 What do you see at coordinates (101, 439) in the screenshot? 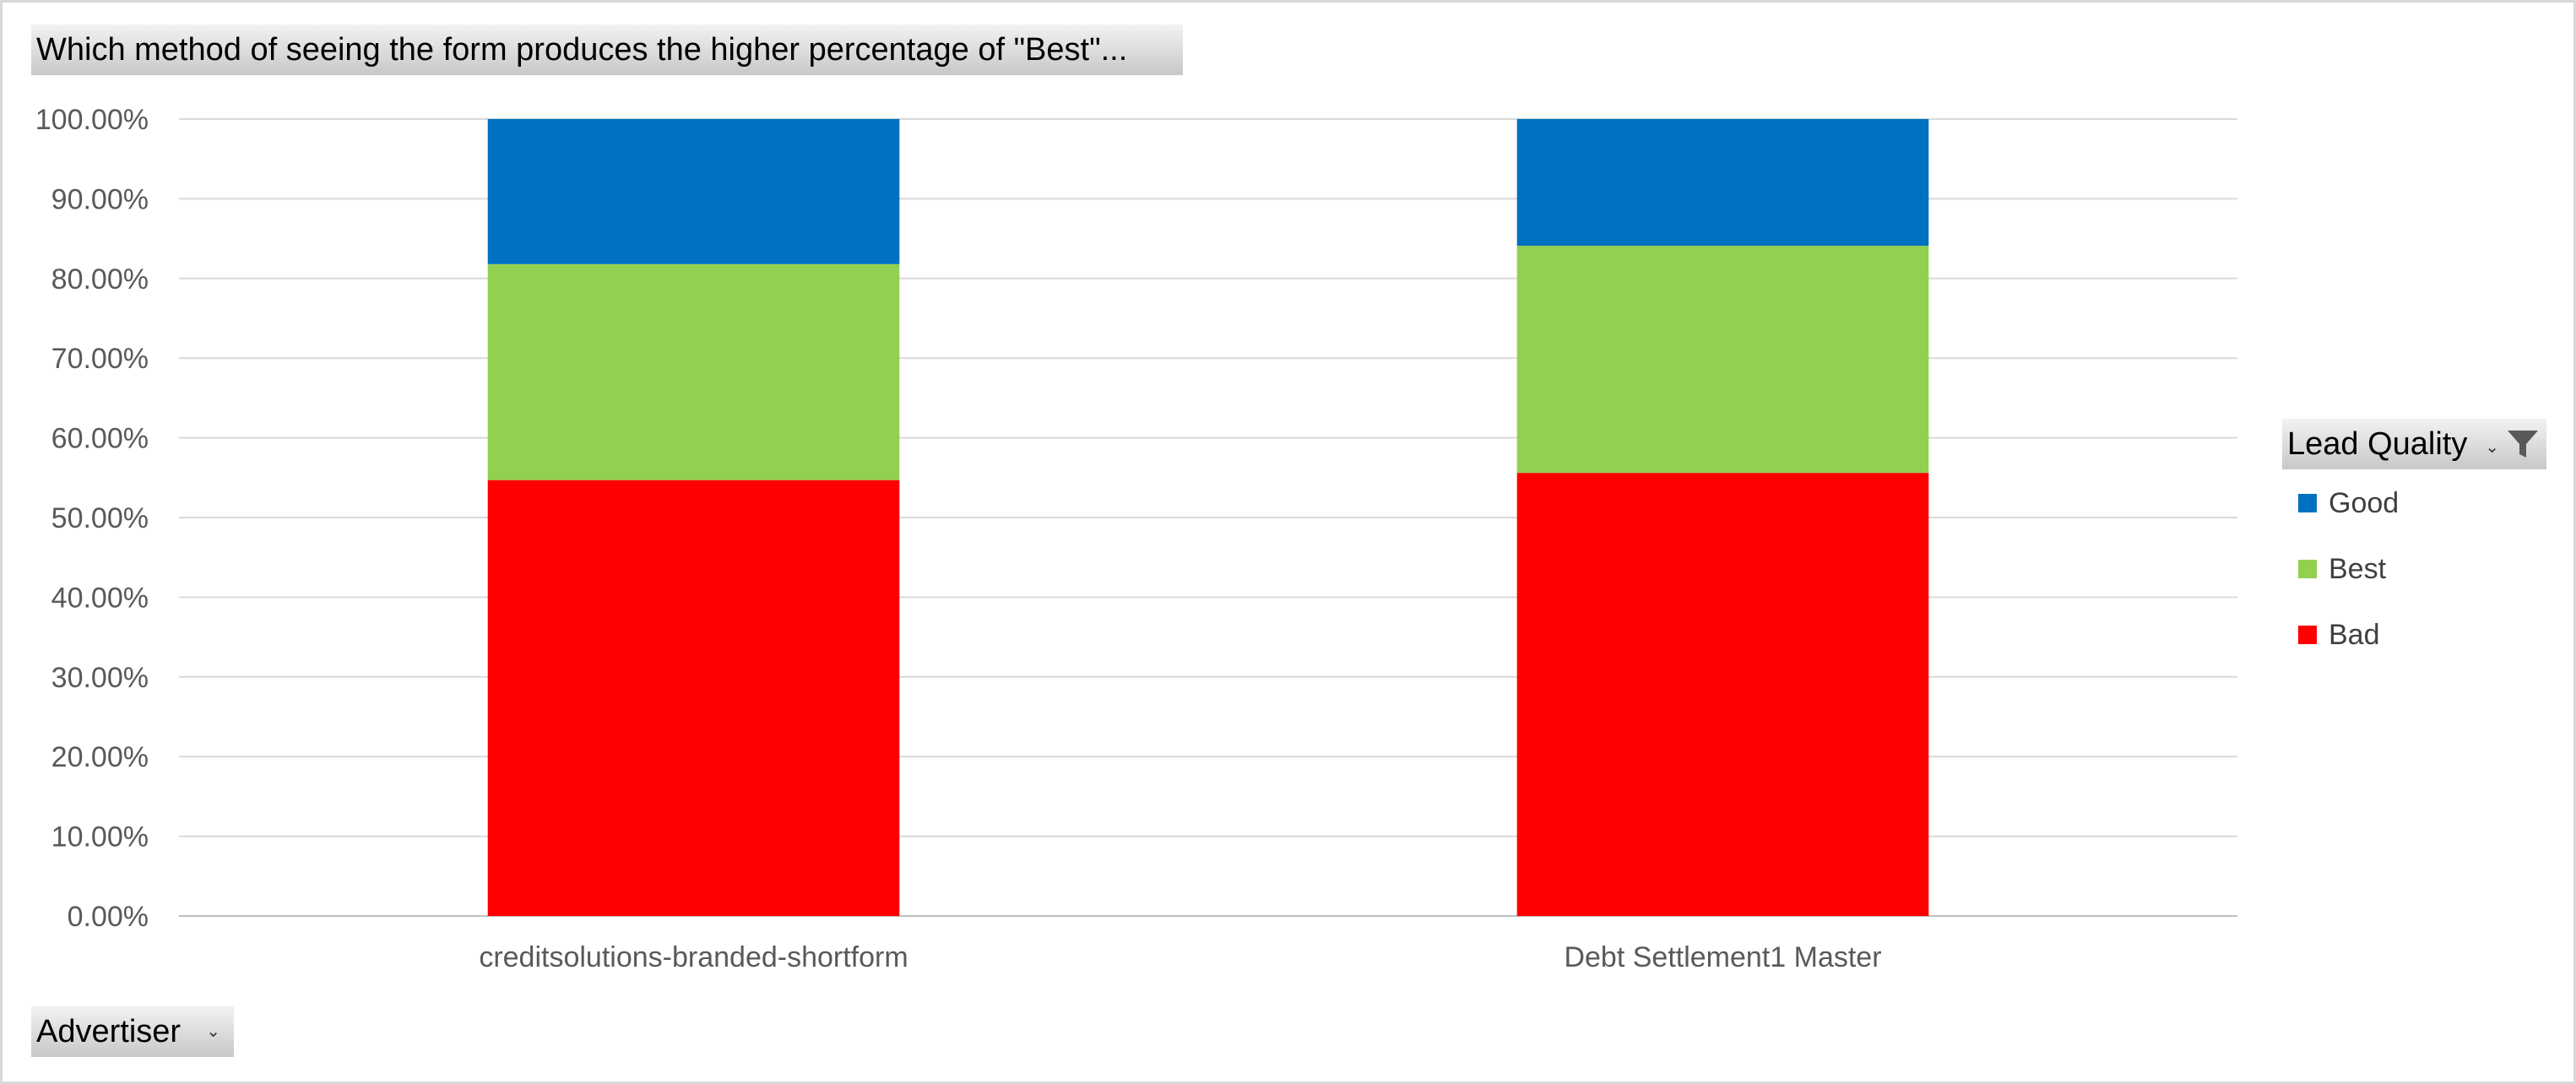
I see `y-tick-label: 60.00%` at bounding box center [101, 439].